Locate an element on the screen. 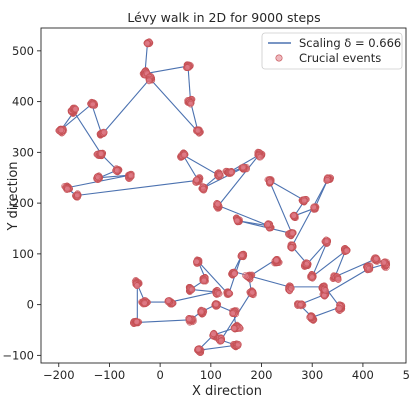 Image resolution: width=409 pixels, height=398 pixels. x-axis-label: X direction is located at coordinates (227, 391).